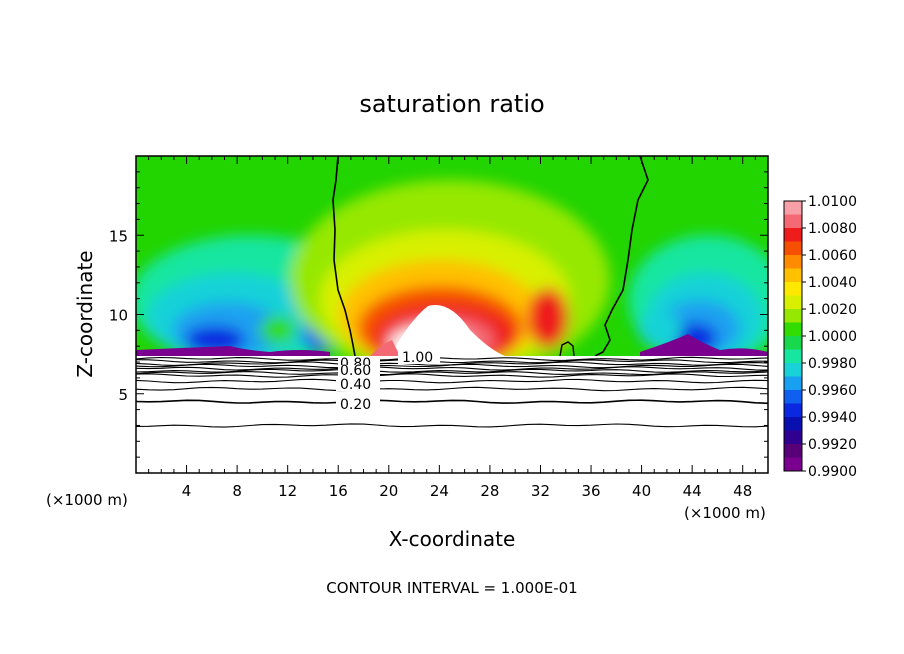 This screenshot has width=904, height=654. Describe the element at coordinates (832, 472) in the screenshot. I see `colorbar-label: 0.9900` at that location.